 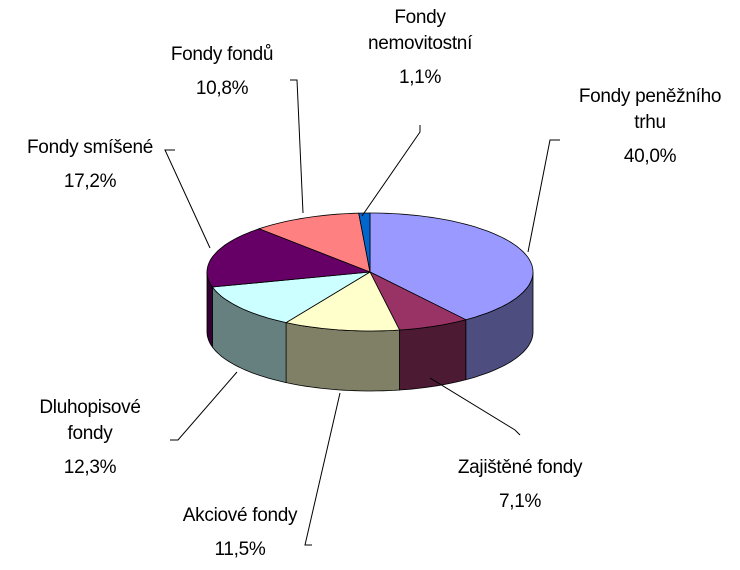 I want to click on value-label: 1,1%, so click(x=420, y=77).